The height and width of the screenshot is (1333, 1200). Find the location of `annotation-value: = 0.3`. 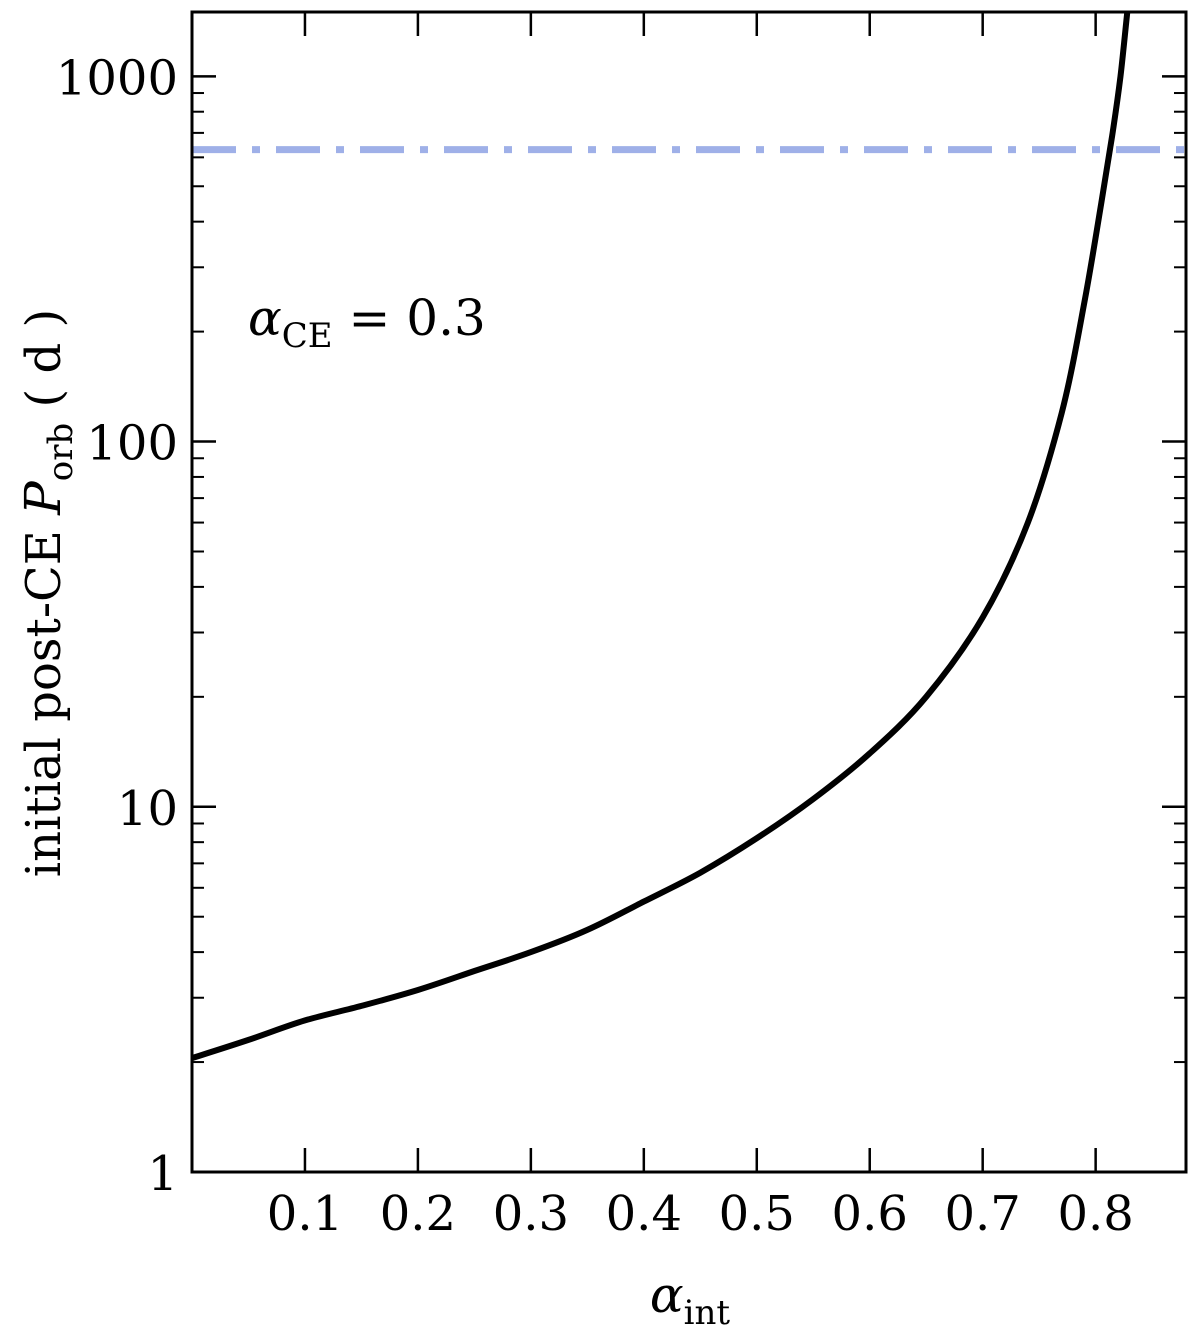

annotation-value: = 0.3 is located at coordinates (409, 318).